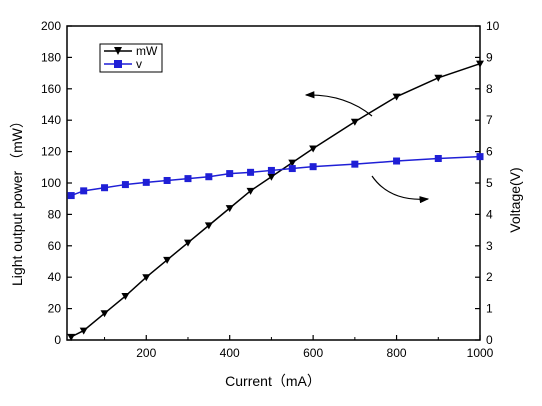 Image resolution: width=542 pixels, height=406 pixels. What do you see at coordinates (51, 120) in the screenshot?
I see `y-left-tick-label: 140` at bounding box center [51, 120].